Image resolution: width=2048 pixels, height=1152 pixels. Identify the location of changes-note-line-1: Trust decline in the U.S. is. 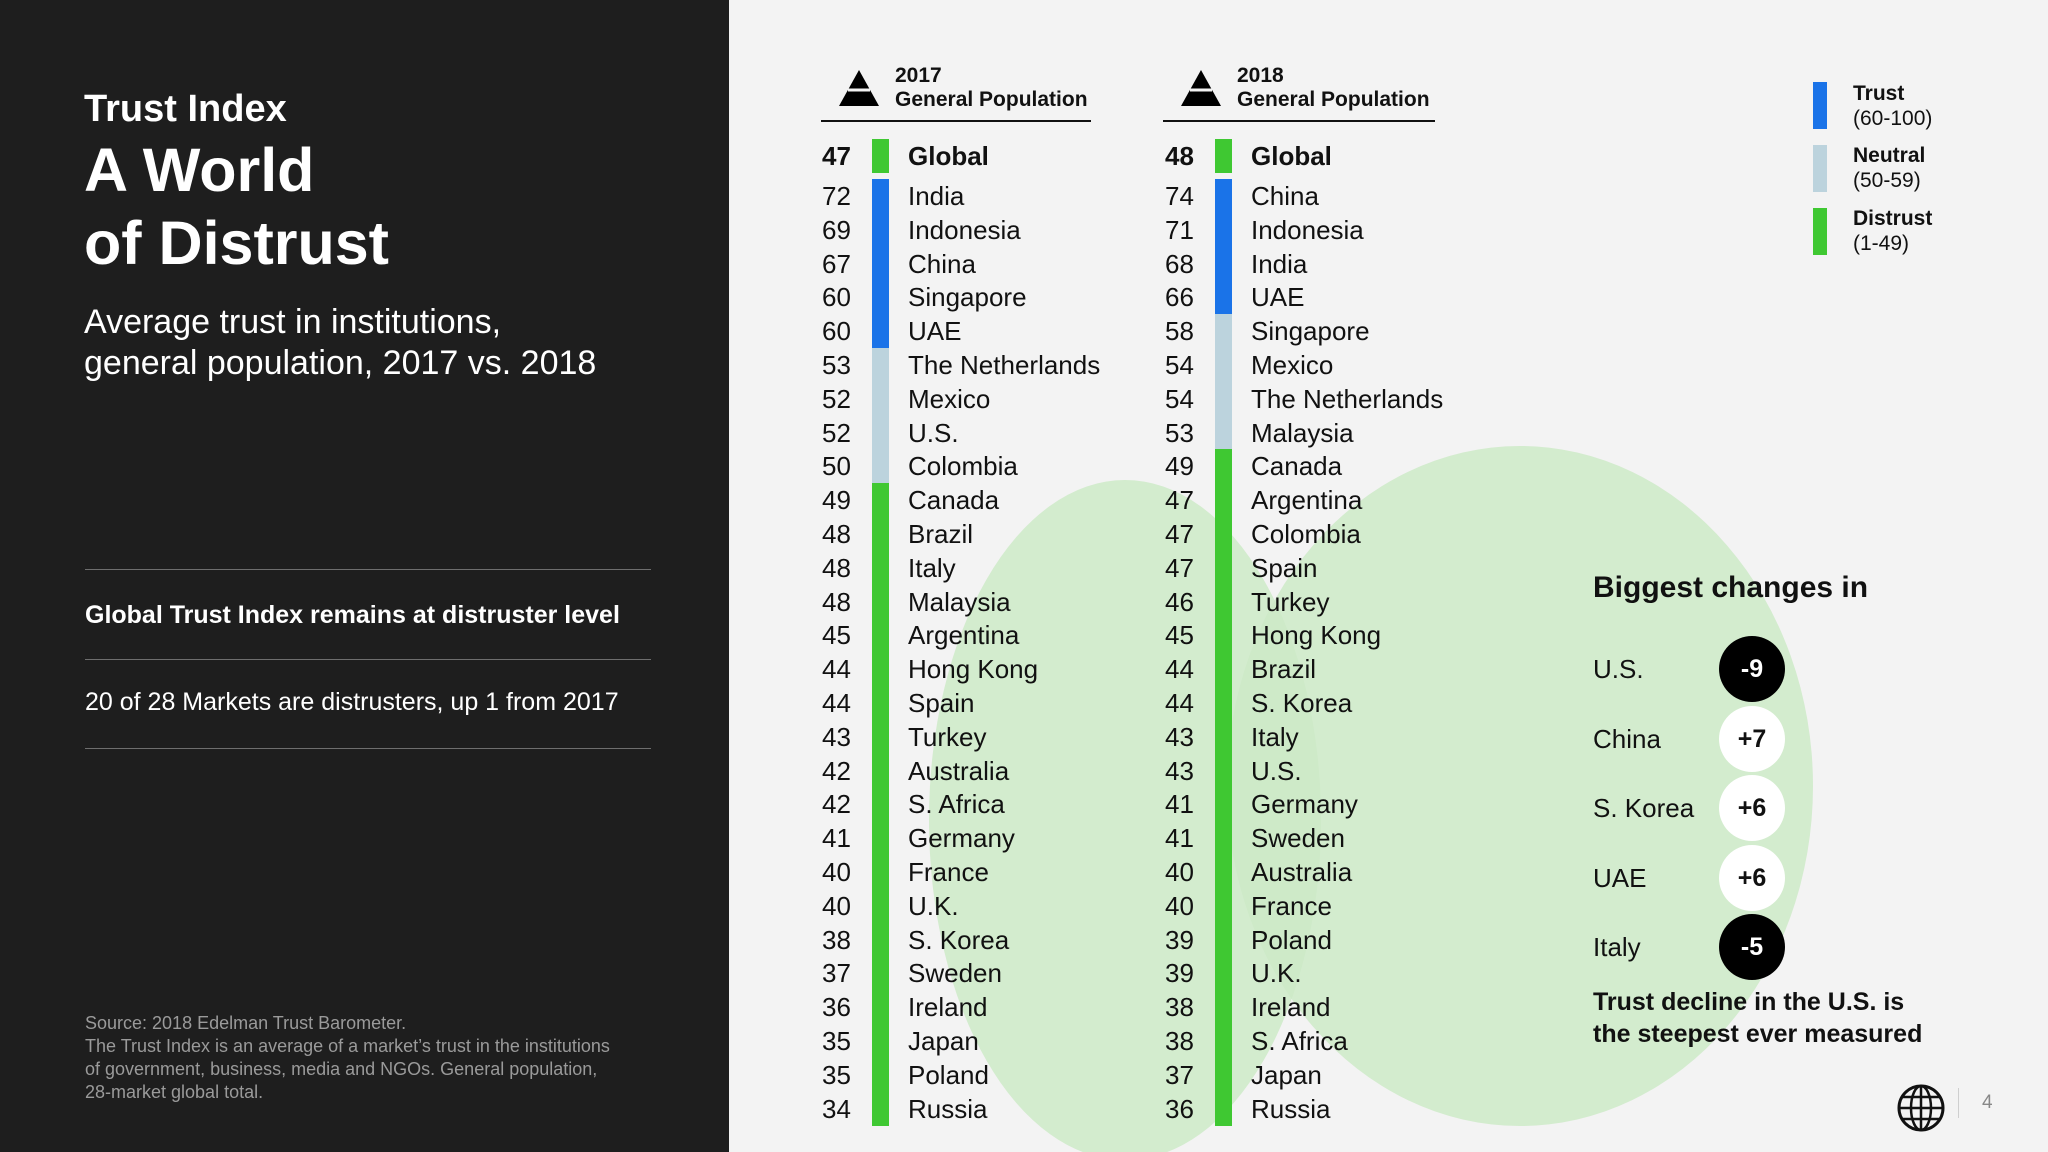
(1749, 1002).